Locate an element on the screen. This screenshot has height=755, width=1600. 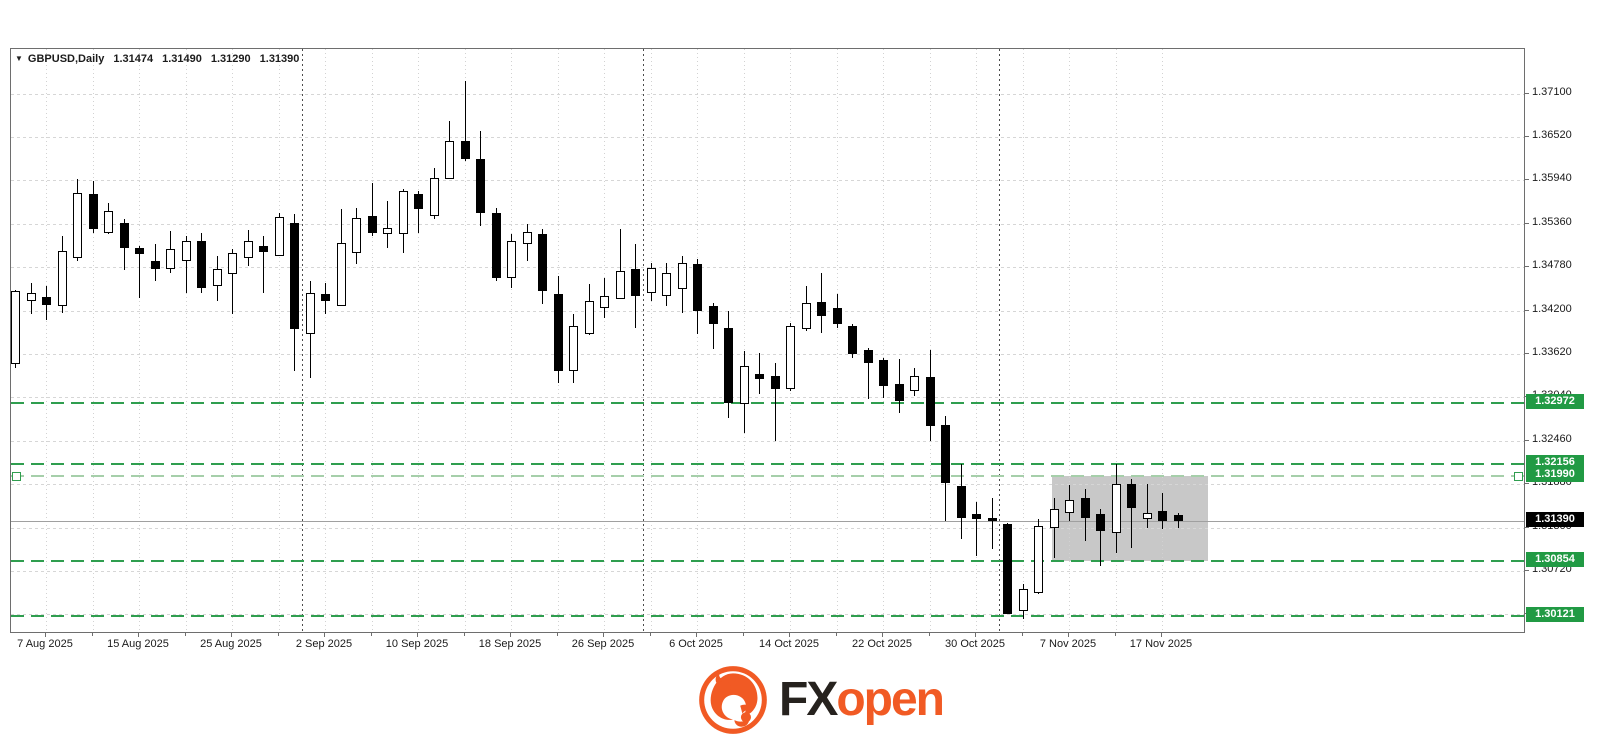
level-price-label: 1.30121 is located at coordinates (1555, 614).